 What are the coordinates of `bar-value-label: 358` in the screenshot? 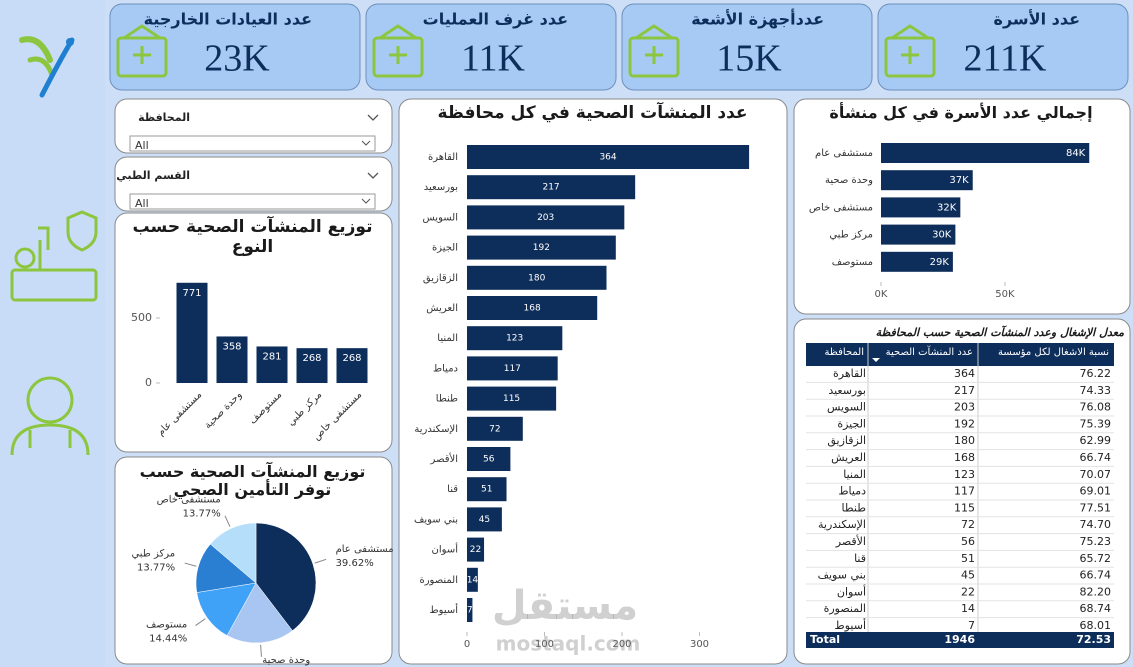 It's located at (231, 346).